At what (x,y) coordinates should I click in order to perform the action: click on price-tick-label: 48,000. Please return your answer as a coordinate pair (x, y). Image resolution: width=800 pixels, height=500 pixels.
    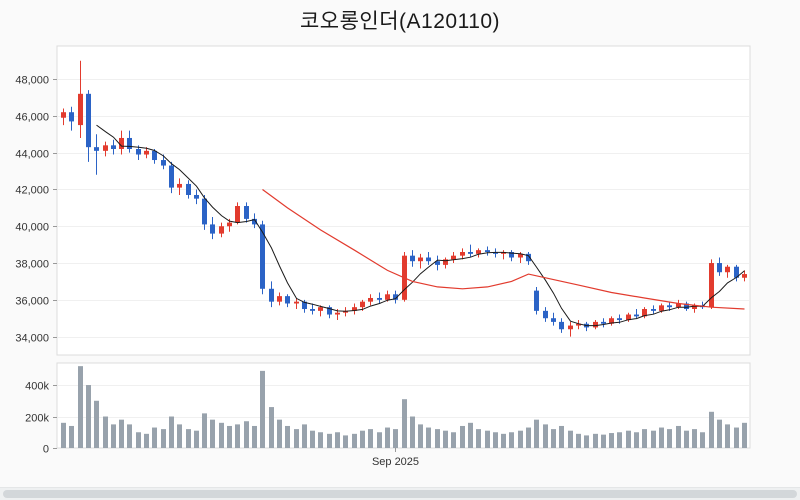
    Looking at the image, I should click on (32, 81).